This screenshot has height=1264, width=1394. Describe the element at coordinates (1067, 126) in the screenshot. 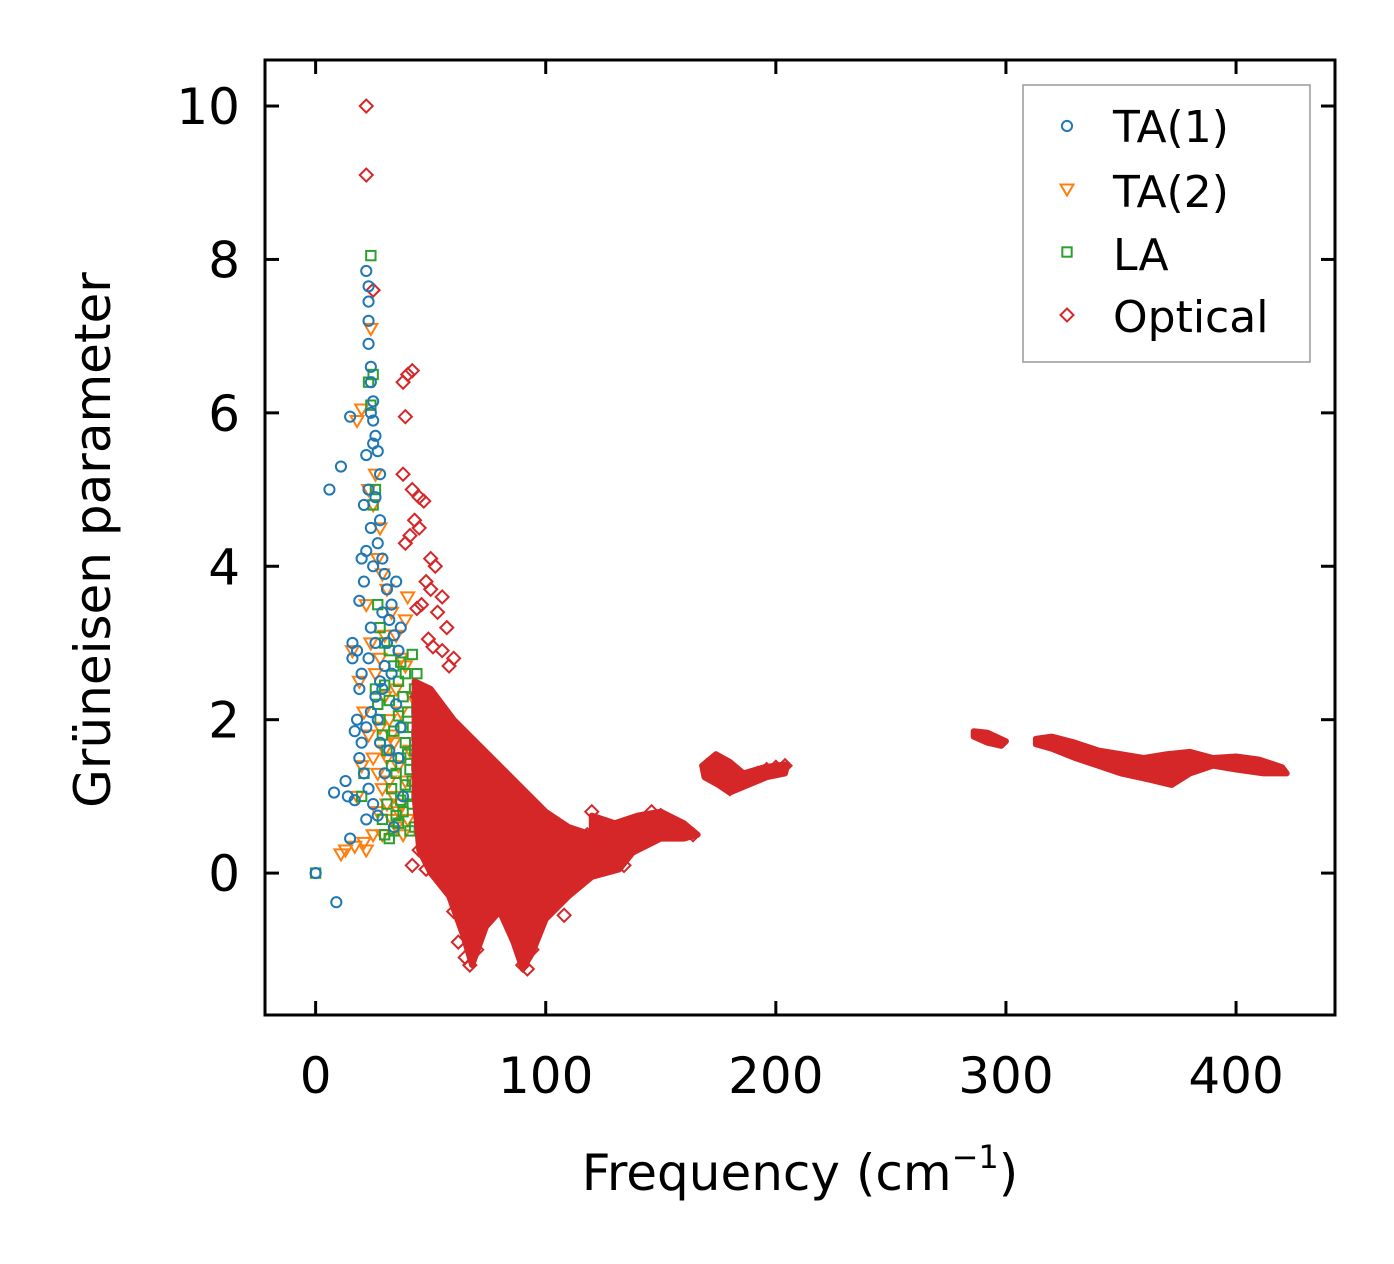

I see `legend-marker-ta-1-` at that location.